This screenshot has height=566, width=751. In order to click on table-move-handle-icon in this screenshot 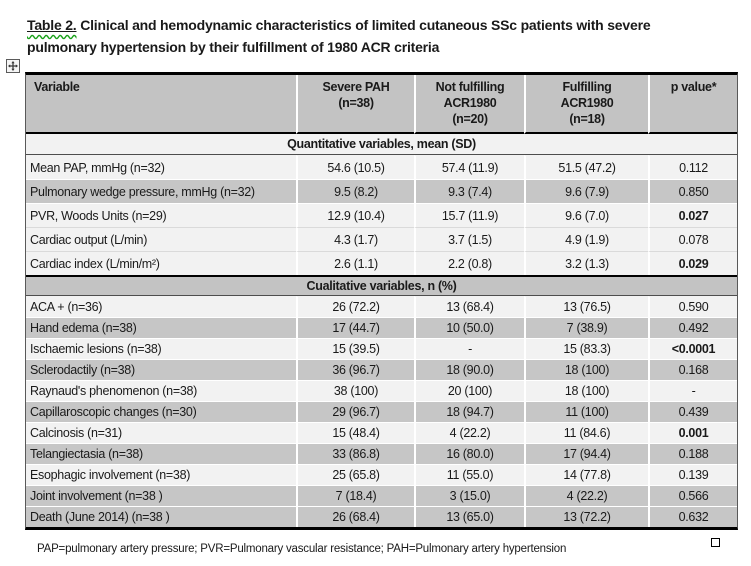, I will do `click(13, 66)`.